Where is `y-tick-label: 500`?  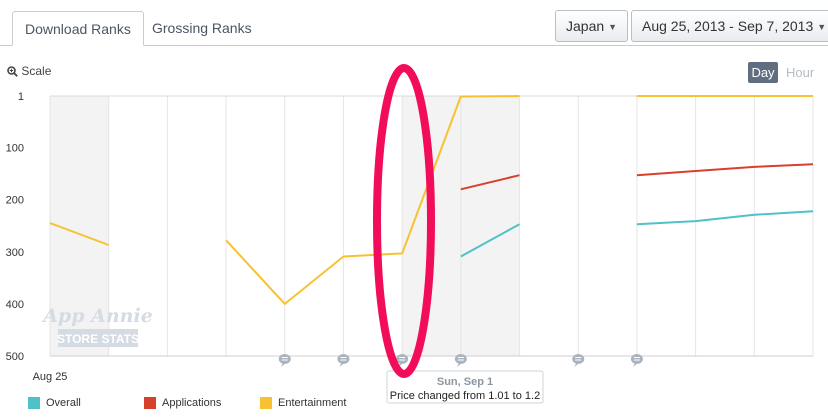
y-tick-label: 500 is located at coordinates (15, 357).